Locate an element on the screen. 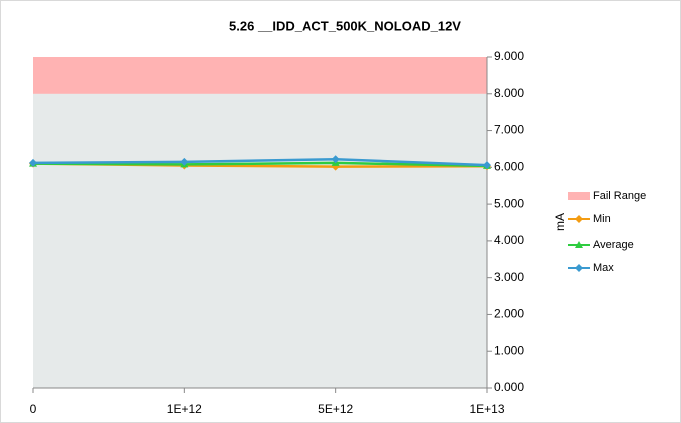 The height and width of the screenshot is (423, 681). legend-label: Max is located at coordinates (603, 268).